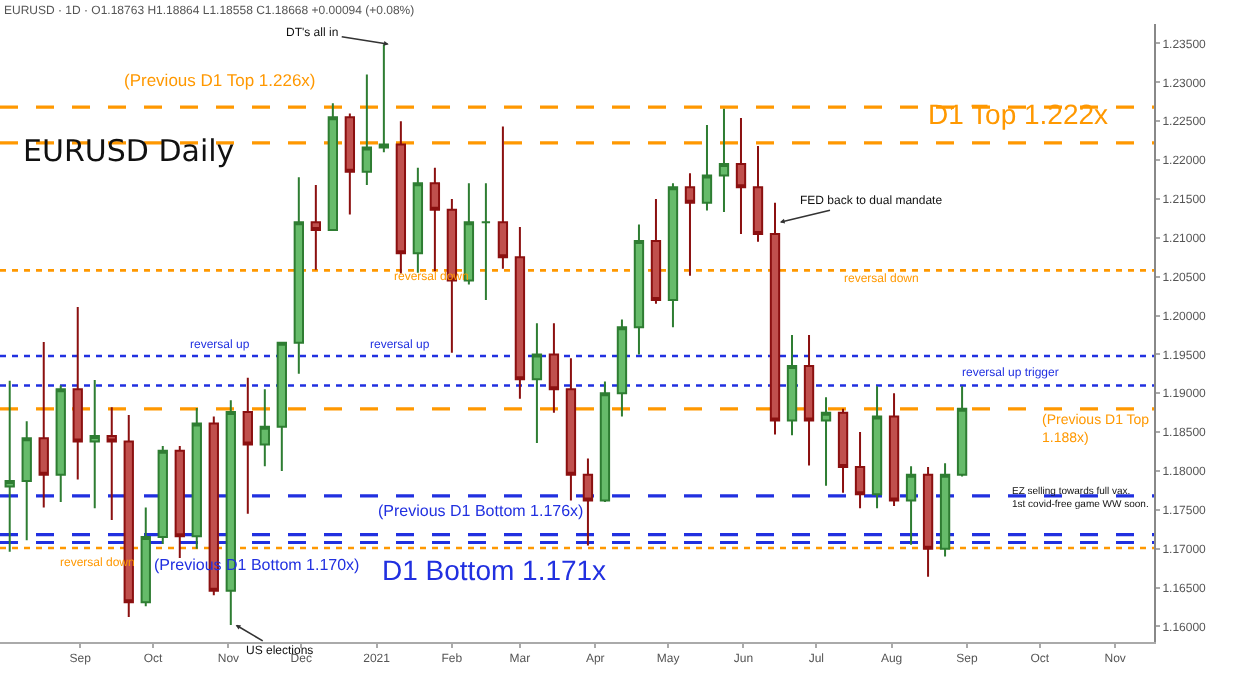 Image resolution: width=1250 pixels, height=678 pixels. I want to click on ref-line-label: (Previous D1 Bottom 1.176x), so click(481, 511).